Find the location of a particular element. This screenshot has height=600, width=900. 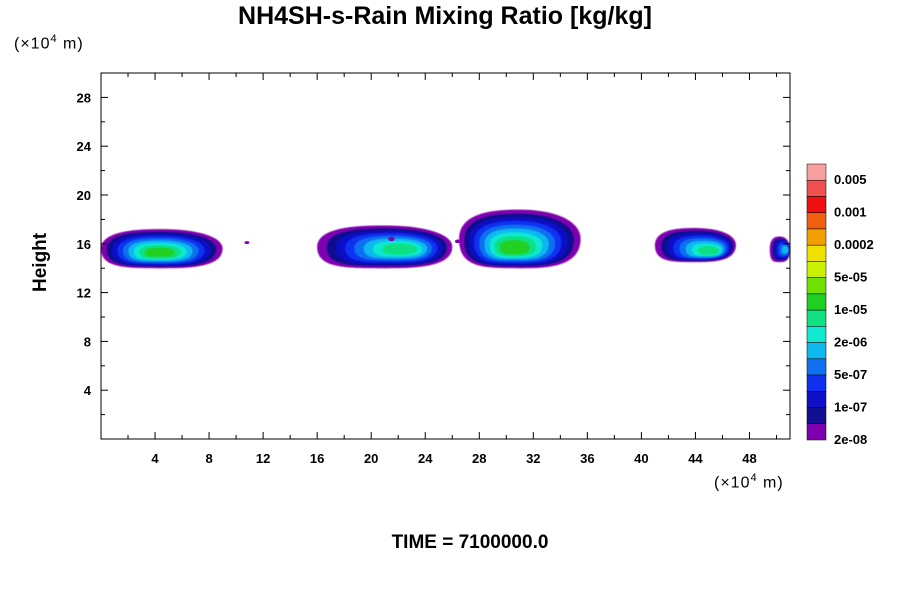

y-tick-label: 24 is located at coordinates (84, 146).